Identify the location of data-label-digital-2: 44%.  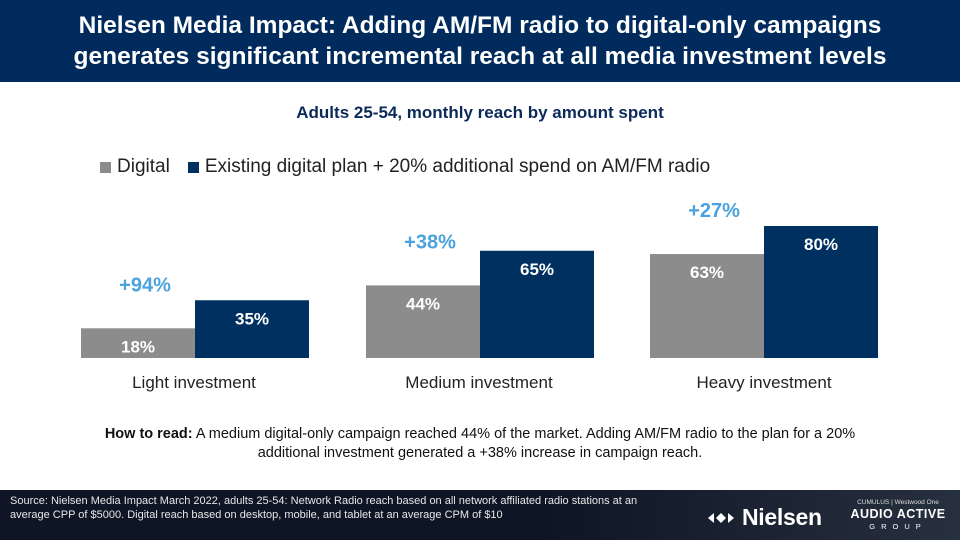
(423, 303).